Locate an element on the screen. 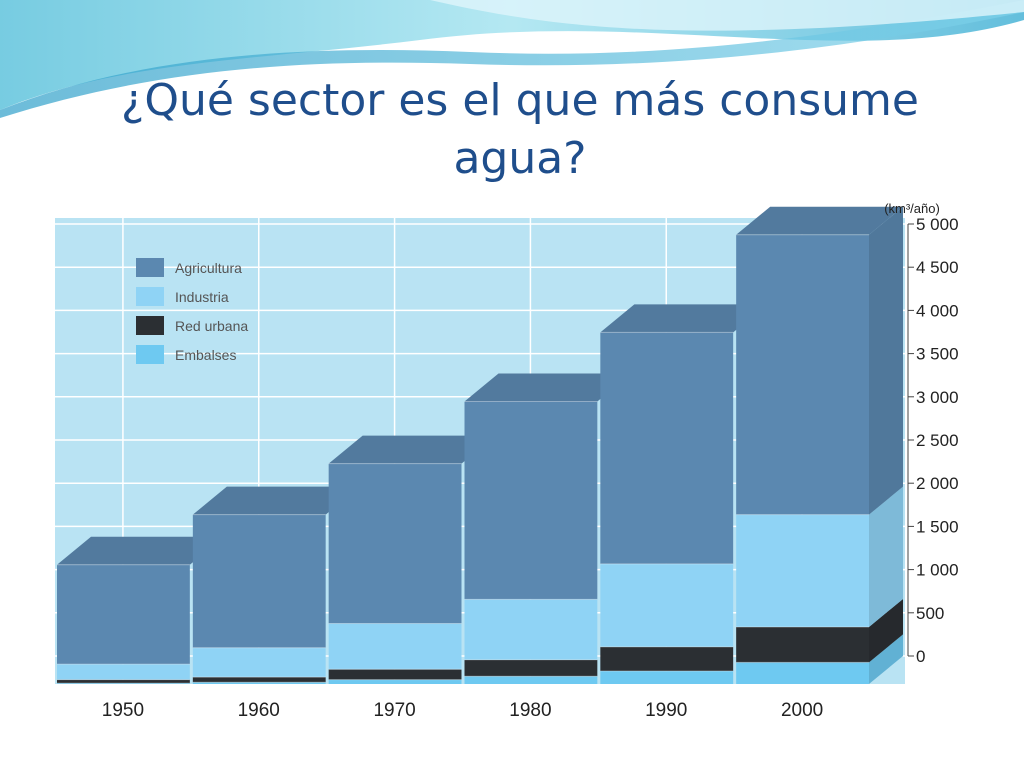  y-axis-unit-label: (km³/año) is located at coordinates (912, 208).